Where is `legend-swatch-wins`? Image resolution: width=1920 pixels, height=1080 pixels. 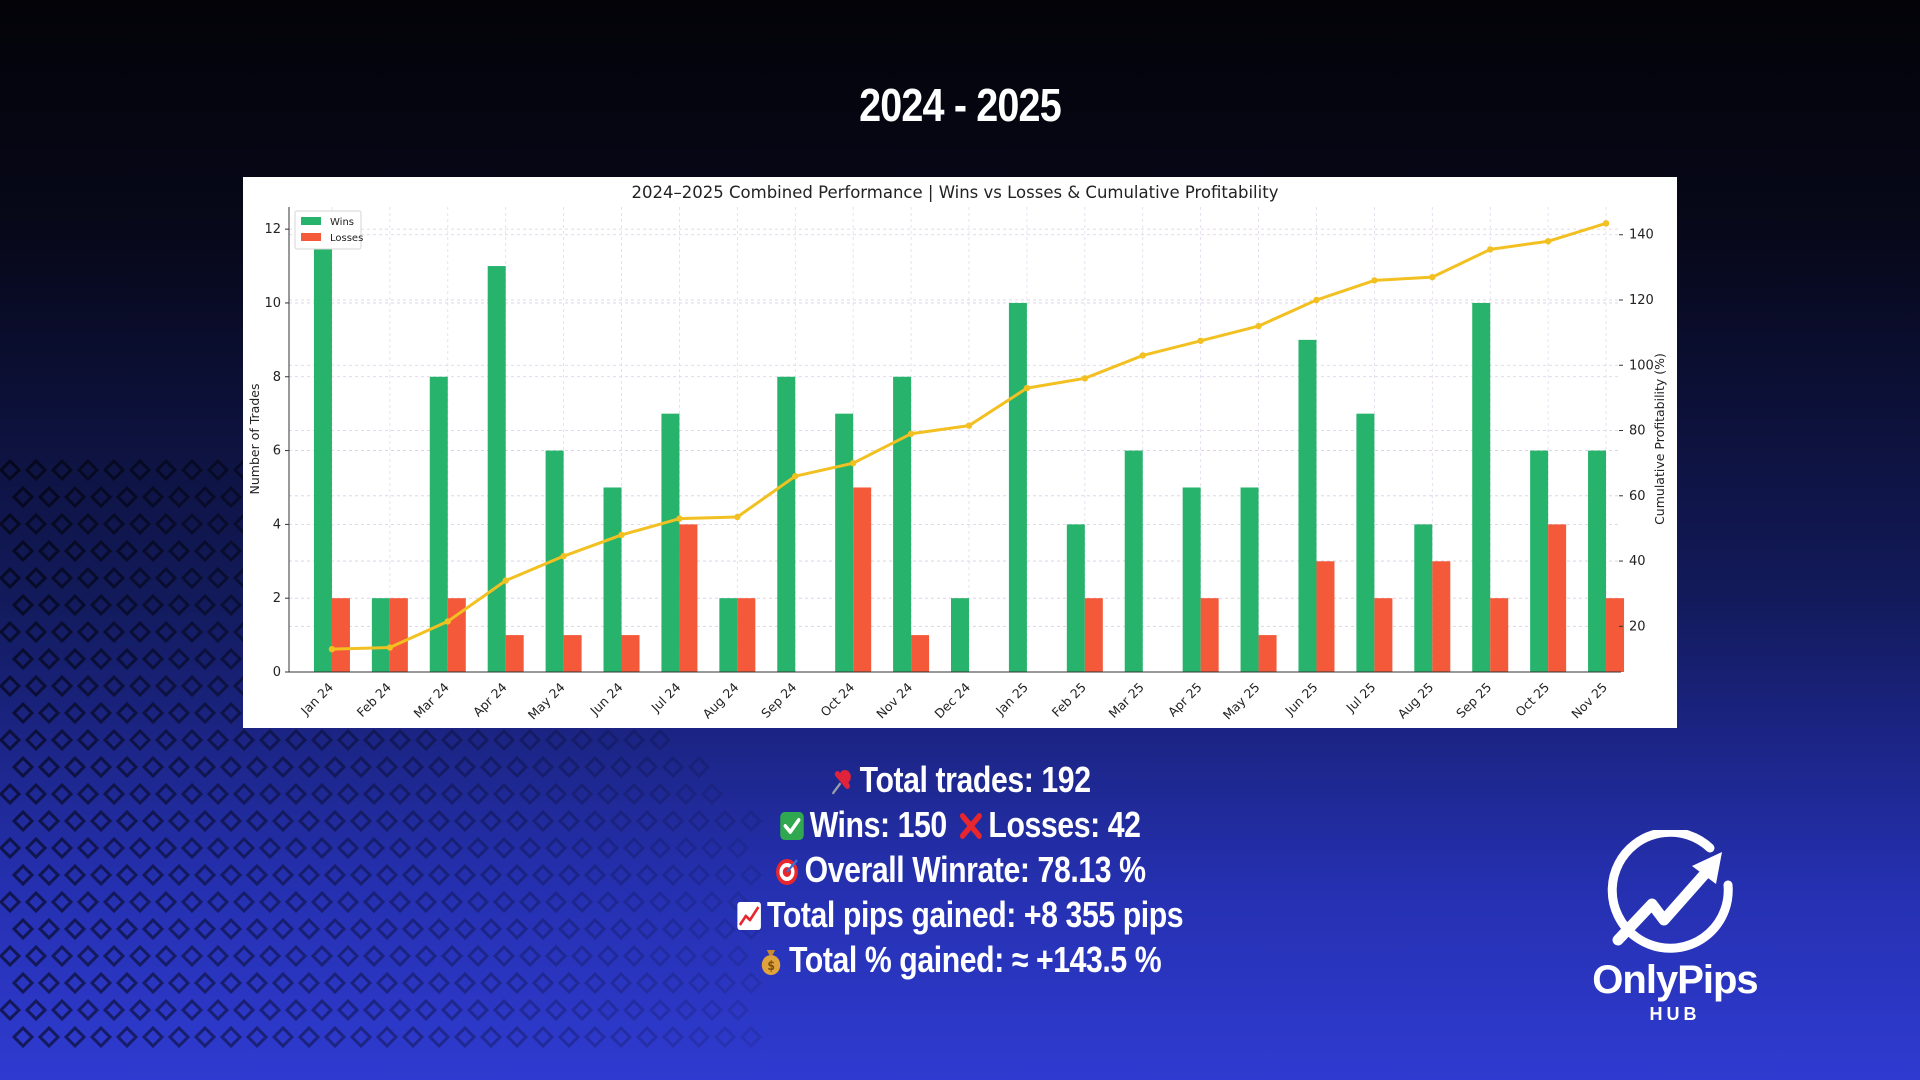
legend-swatch-wins is located at coordinates (311, 221).